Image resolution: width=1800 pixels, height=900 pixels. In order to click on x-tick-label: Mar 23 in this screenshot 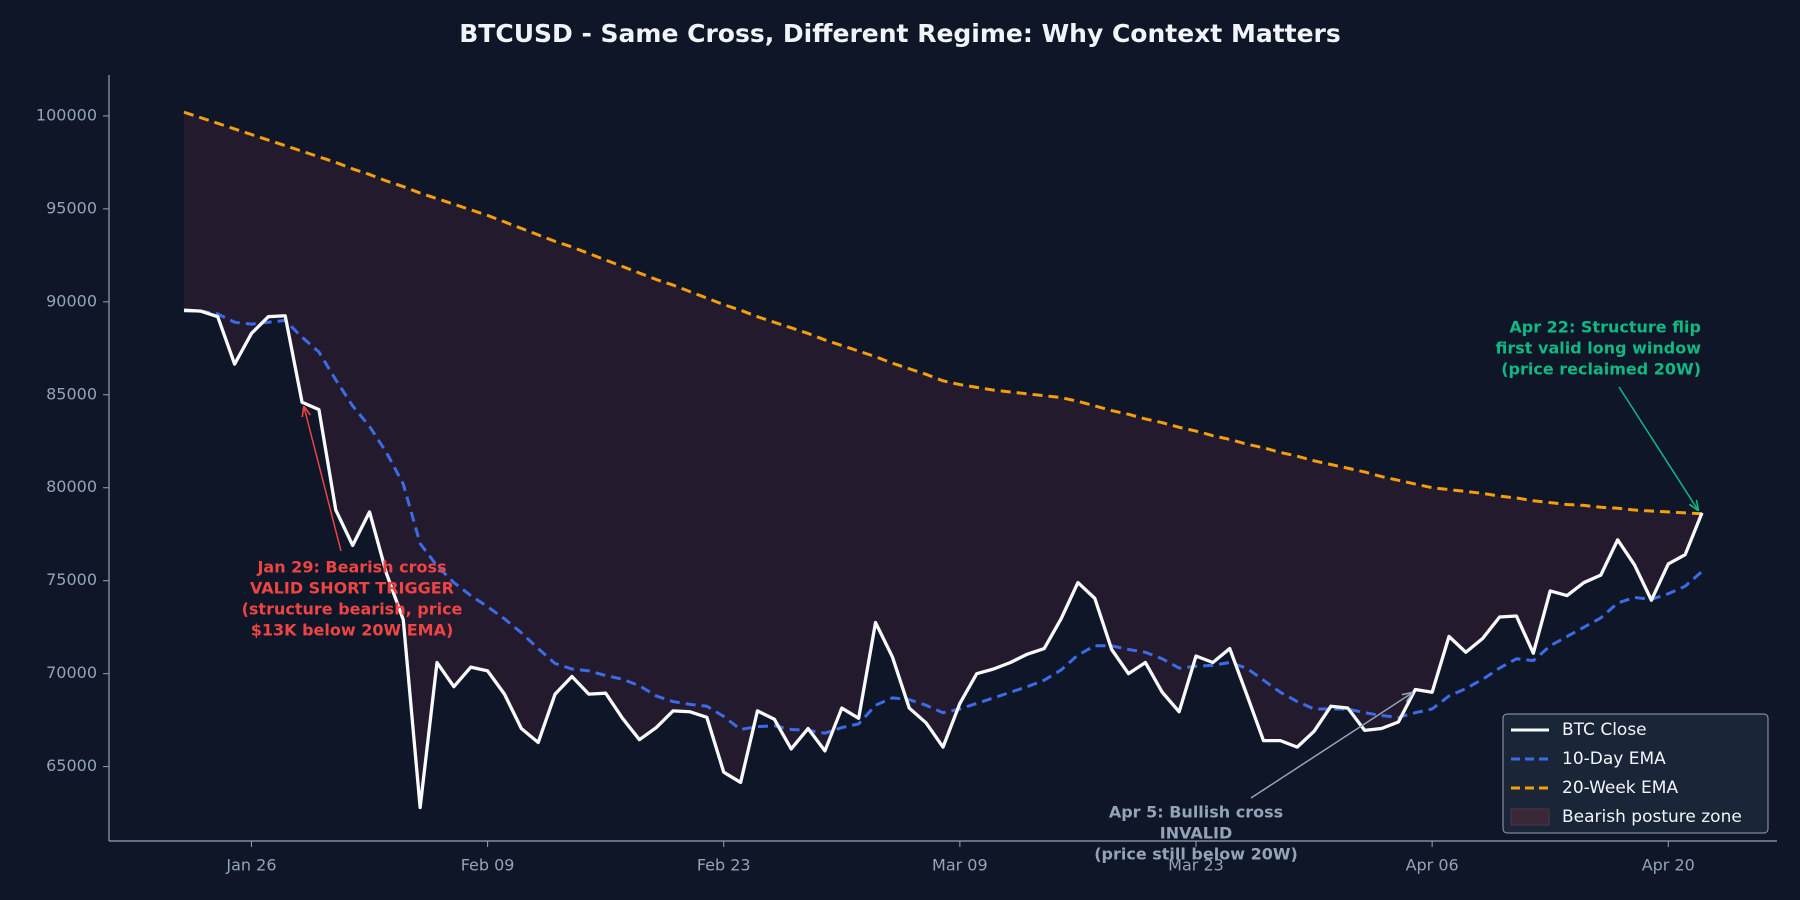, I will do `click(1196, 865)`.